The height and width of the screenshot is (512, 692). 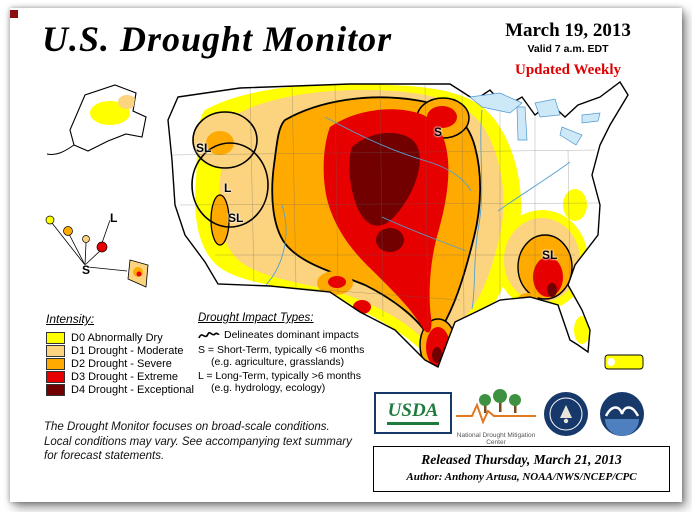 I want to click on d2-swatch, so click(x=55, y=363).